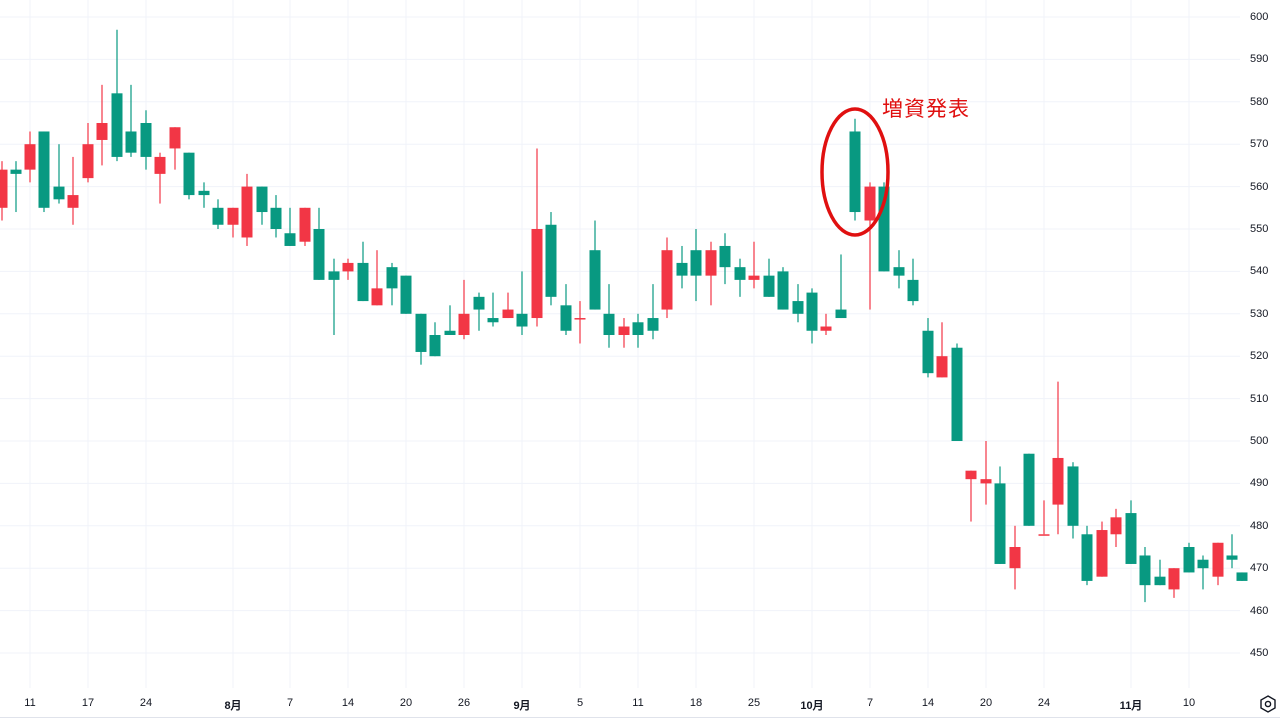 The width and height of the screenshot is (1280, 720). Describe the element at coordinates (638, 703) in the screenshot. I see `time-tick-label: 11` at that location.